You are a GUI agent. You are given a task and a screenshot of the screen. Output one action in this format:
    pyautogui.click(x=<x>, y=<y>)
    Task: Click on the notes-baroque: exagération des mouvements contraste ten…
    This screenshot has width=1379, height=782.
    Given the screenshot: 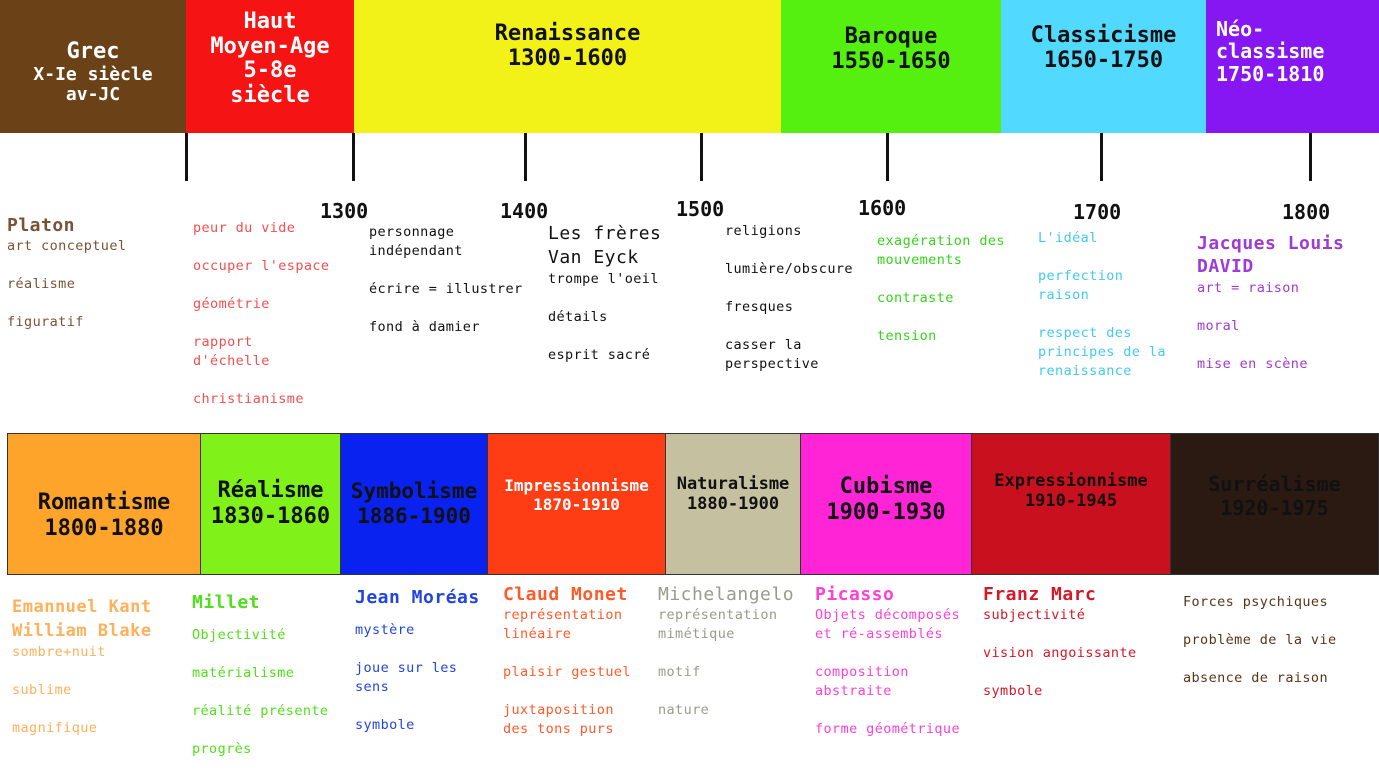 What is the action you would take?
    pyautogui.click(x=954, y=297)
    